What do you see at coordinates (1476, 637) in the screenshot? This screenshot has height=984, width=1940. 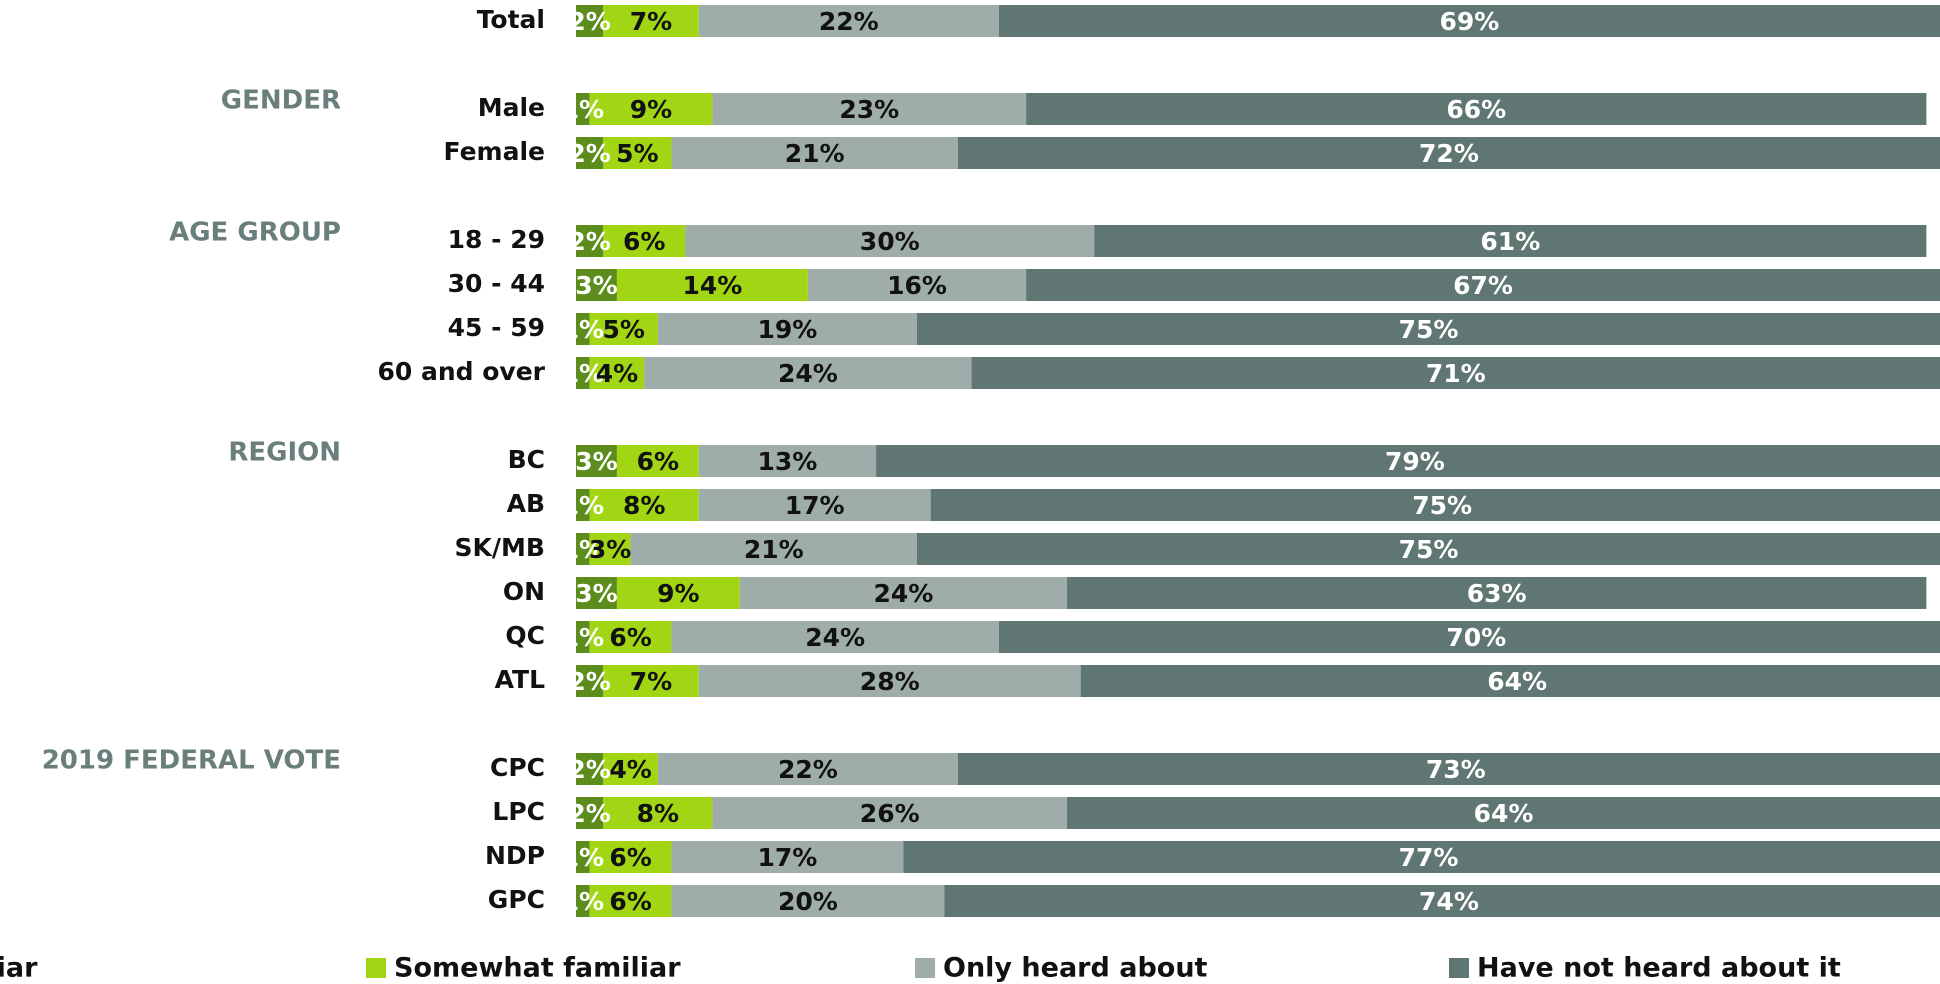 I see `value-label: 70%` at bounding box center [1476, 637].